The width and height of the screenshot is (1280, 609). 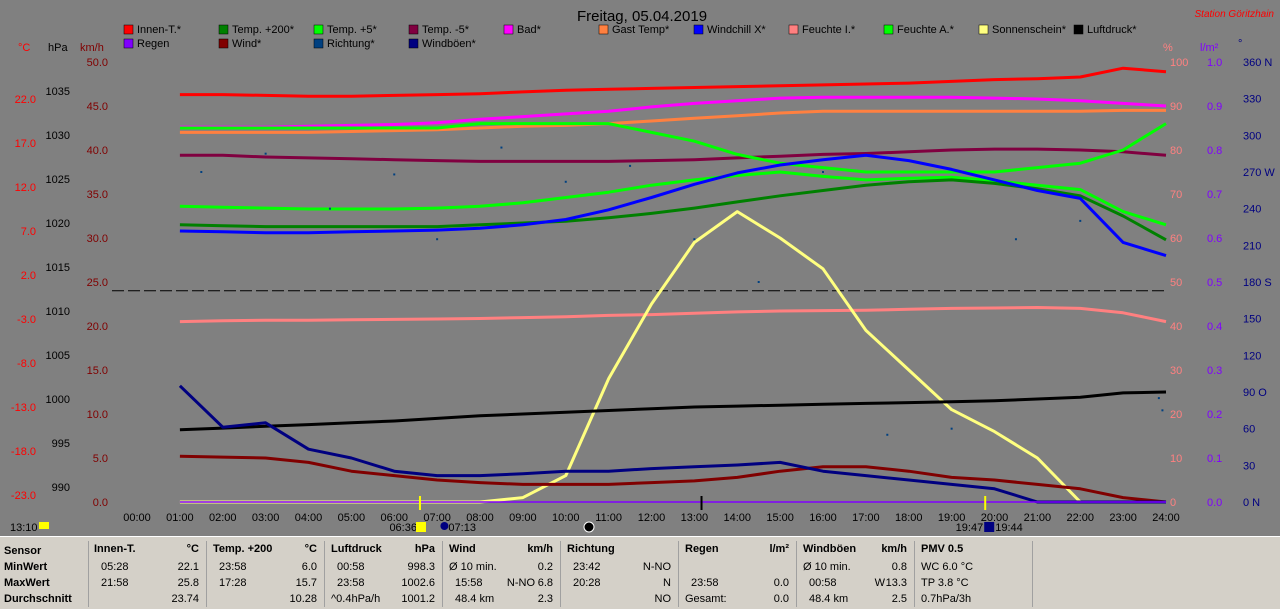 What do you see at coordinates (970, 528) in the screenshot?
I see `sunset-label: 19:47` at bounding box center [970, 528].